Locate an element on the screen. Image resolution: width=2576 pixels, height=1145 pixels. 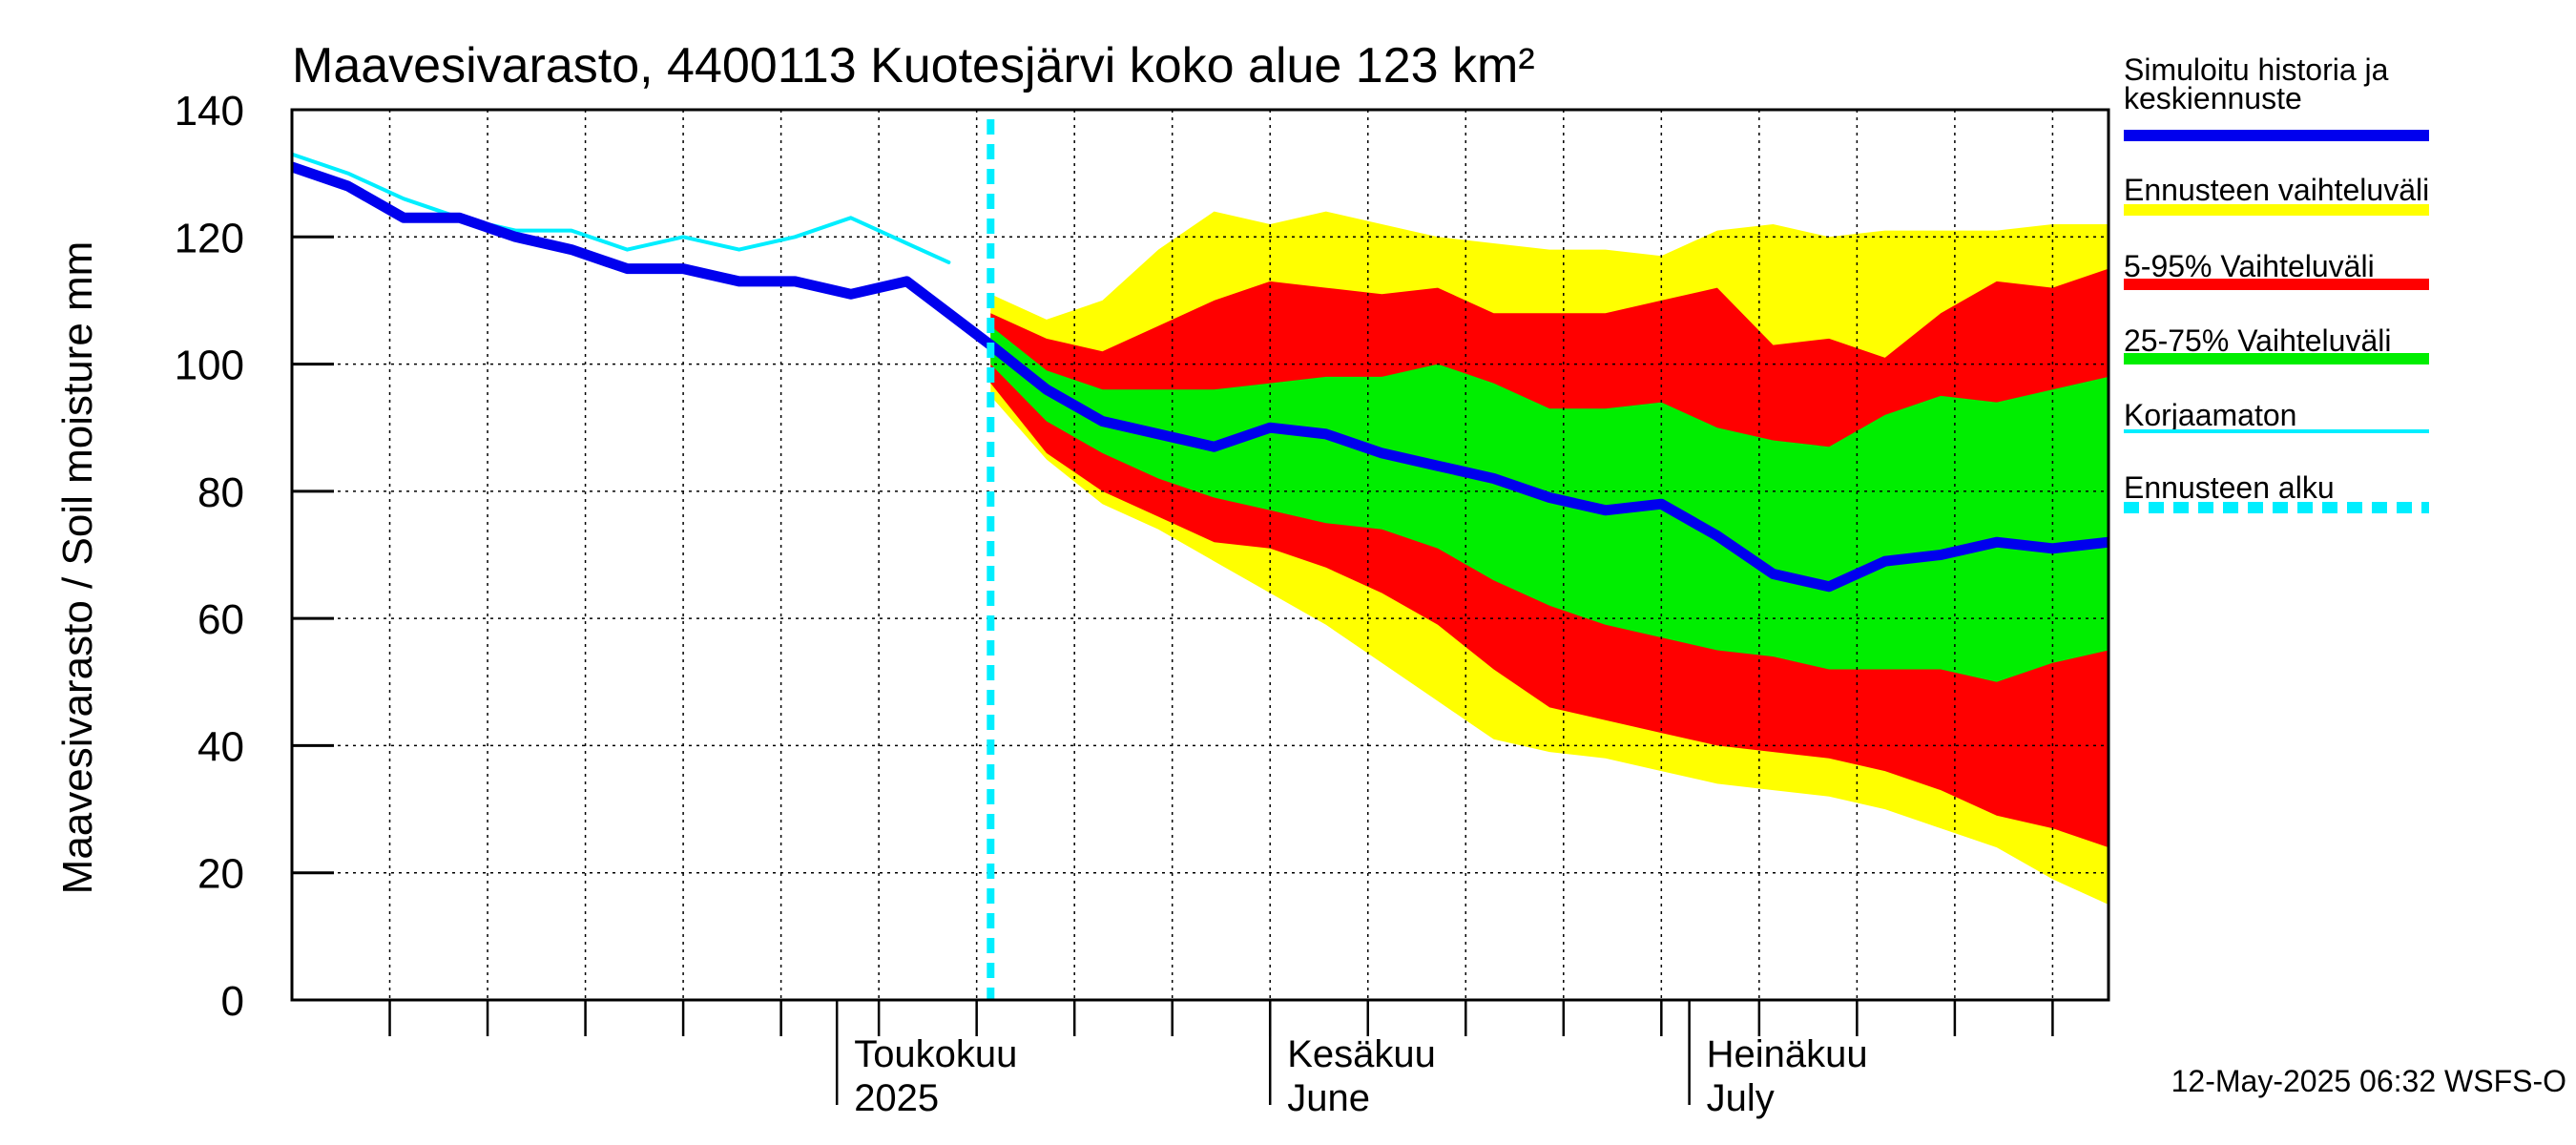
y-tick-label: 0 is located at coordinates (232, 1001).